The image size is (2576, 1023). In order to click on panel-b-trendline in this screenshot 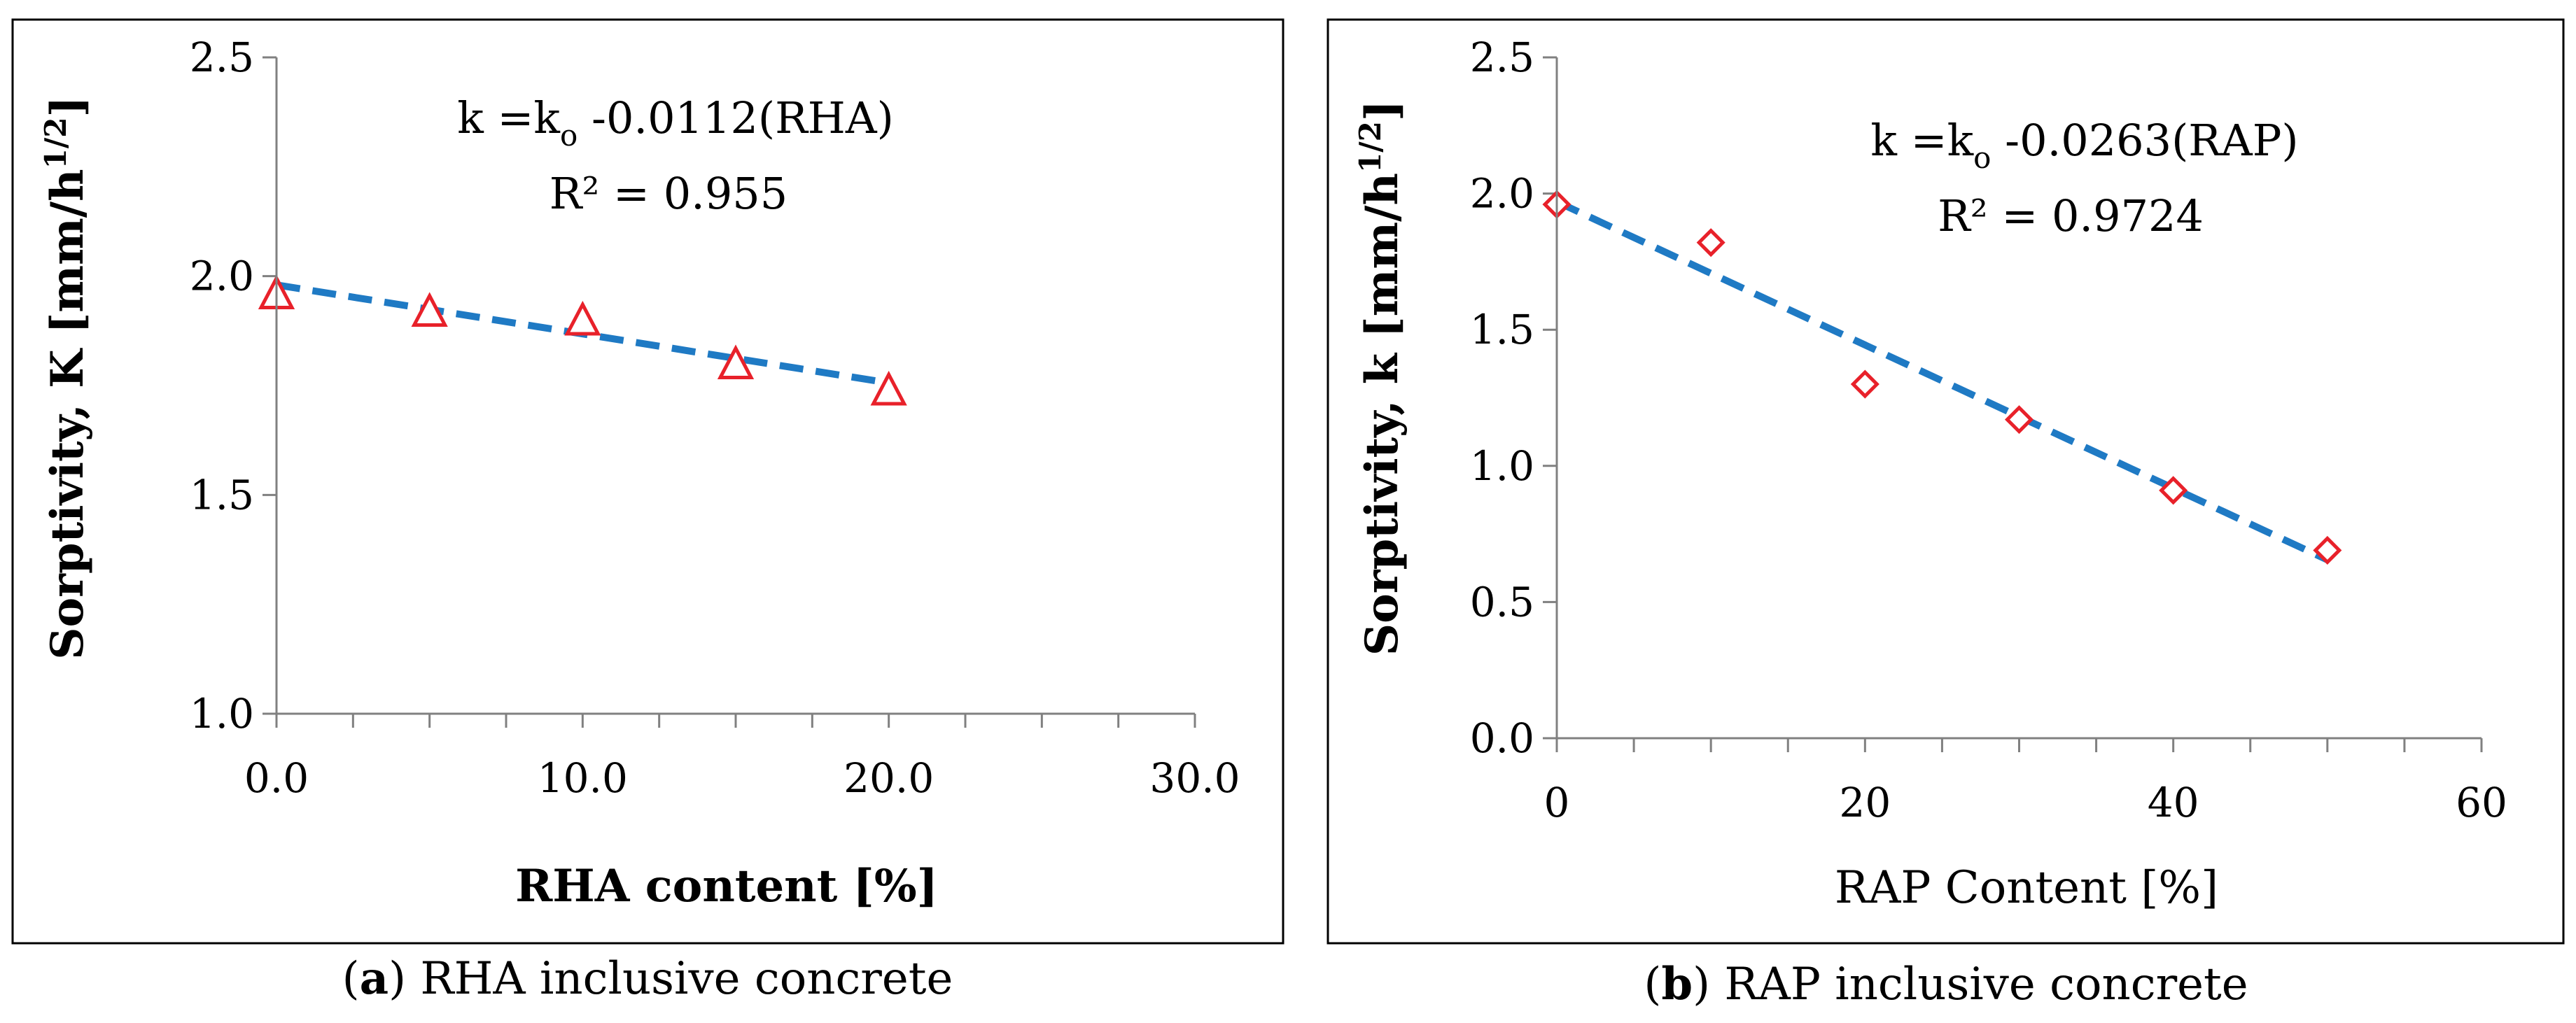, I will do `click(1942, 380)`.